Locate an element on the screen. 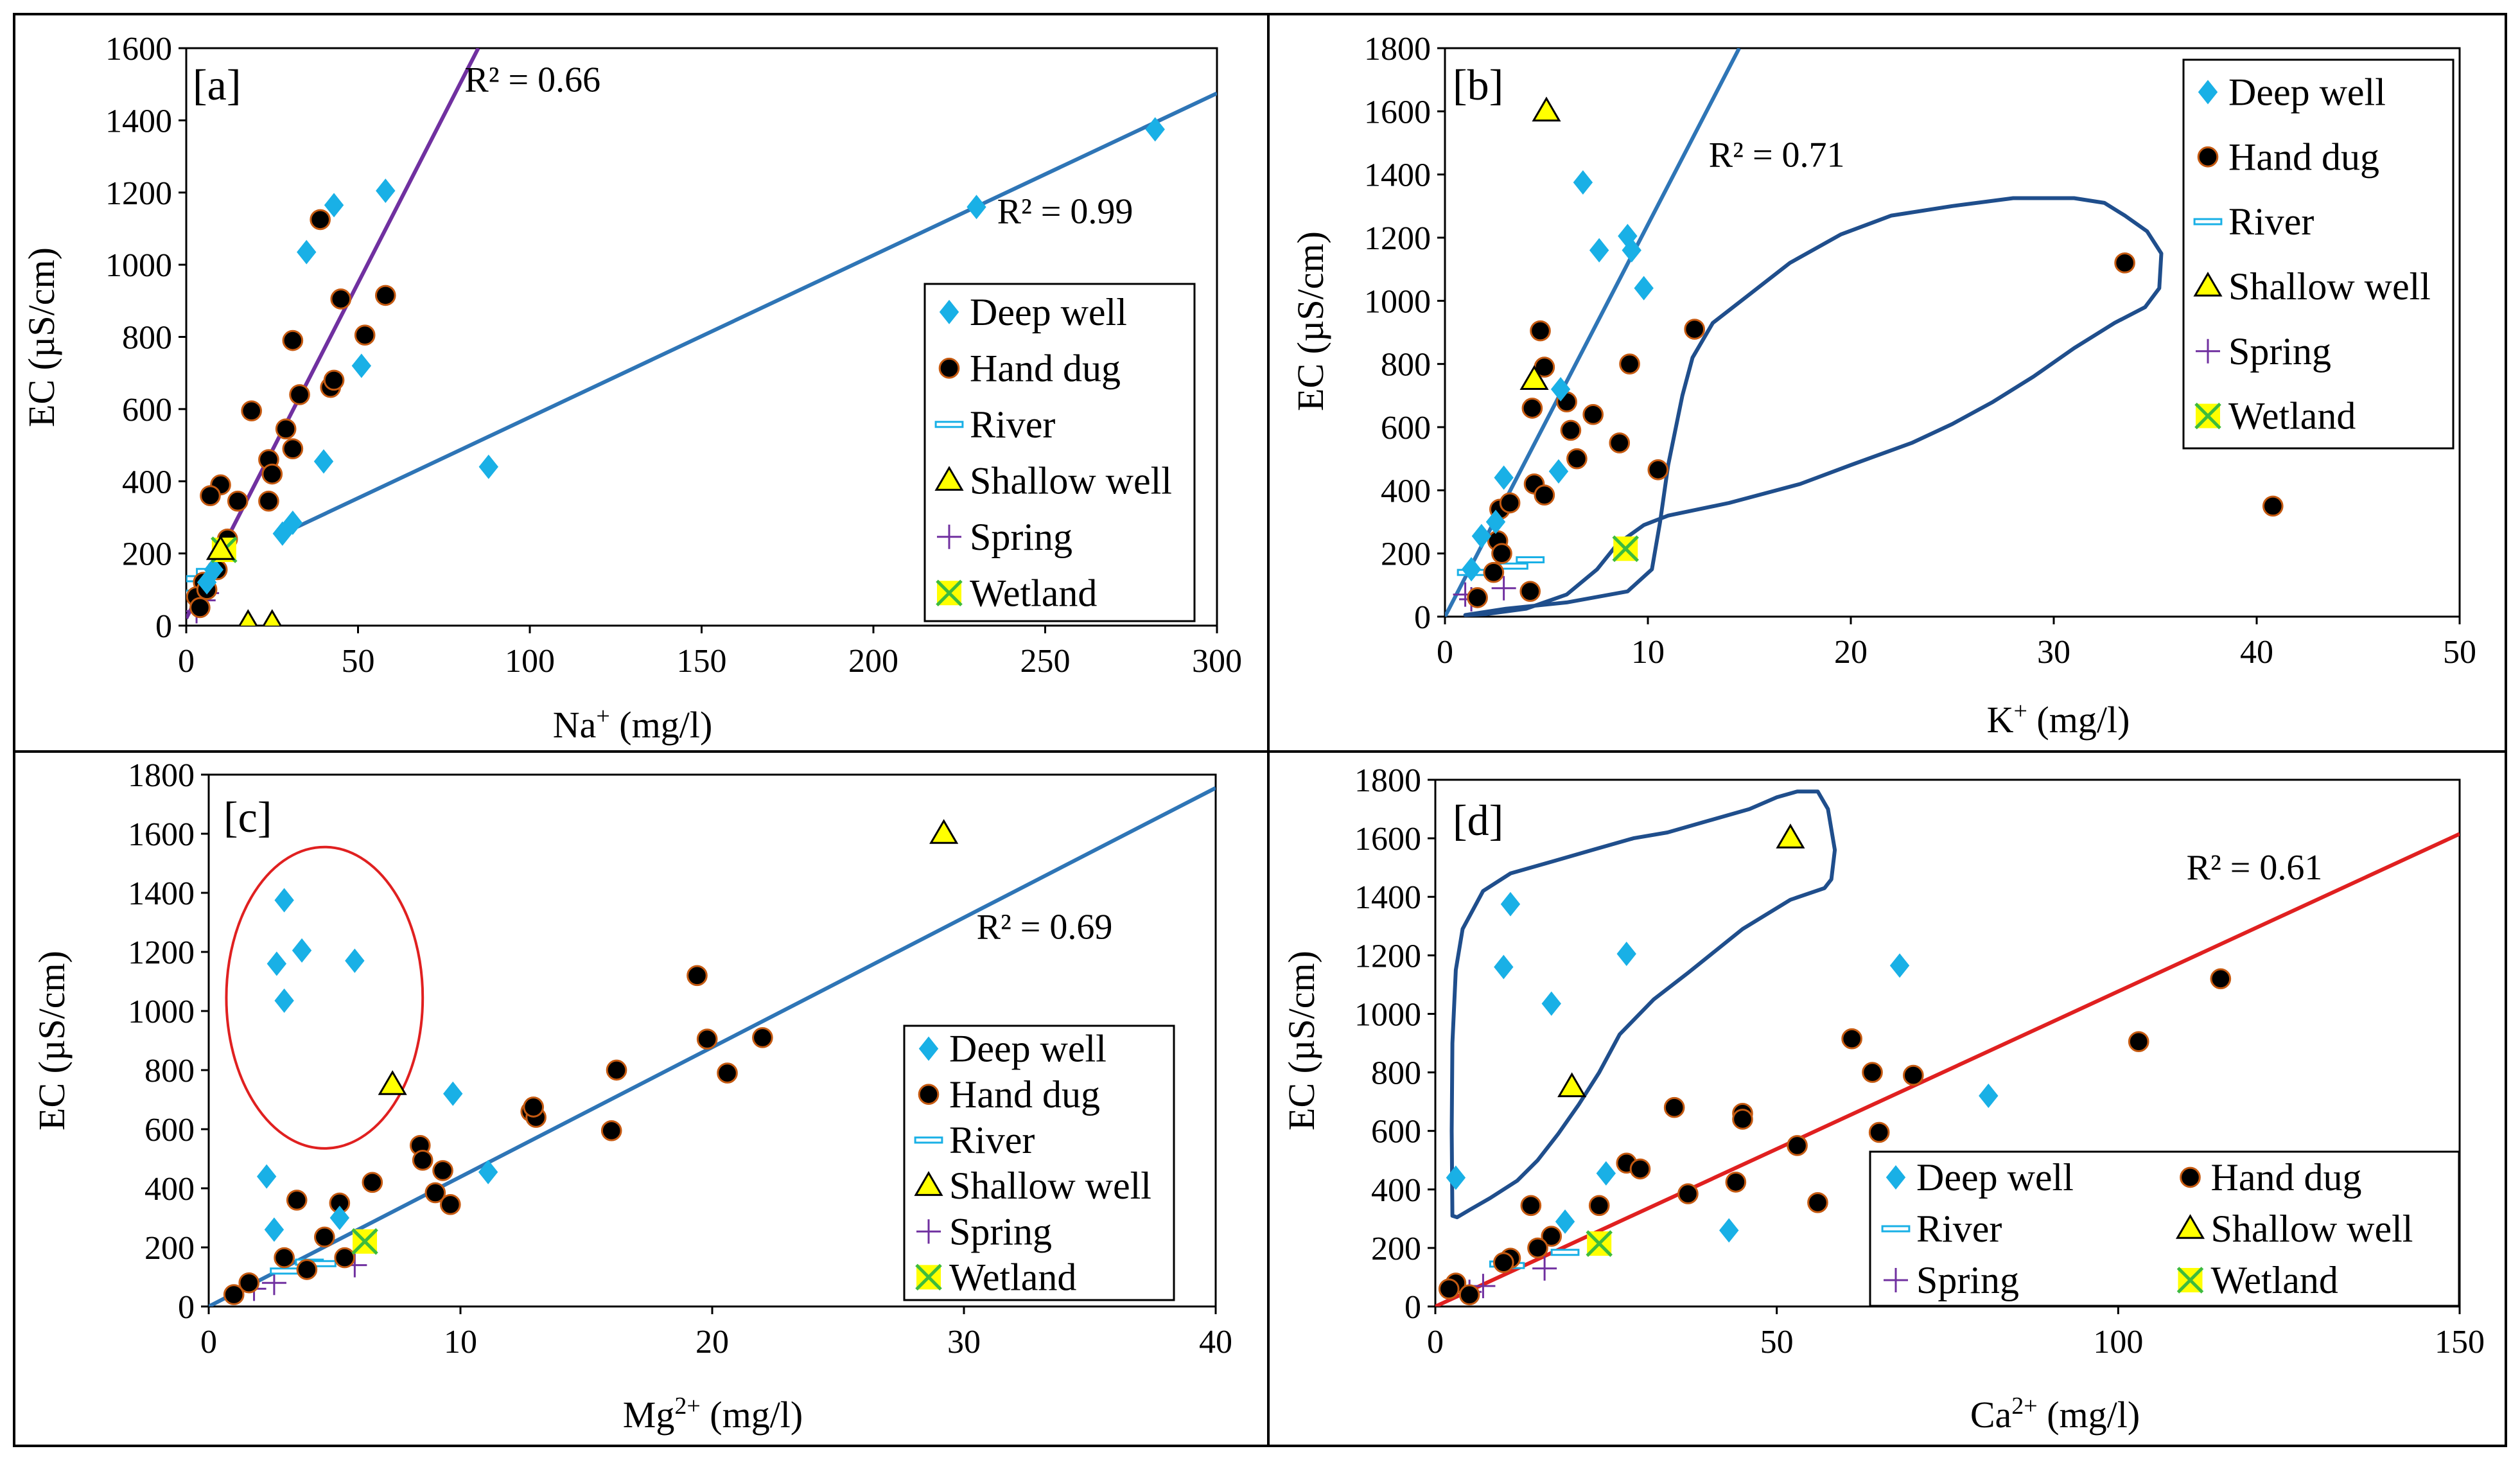 Image resolution: width=2520 pixels, height=1460 pixels. r-squared-annotation: R² = 0.99 is located at coordinates (1065, 212).